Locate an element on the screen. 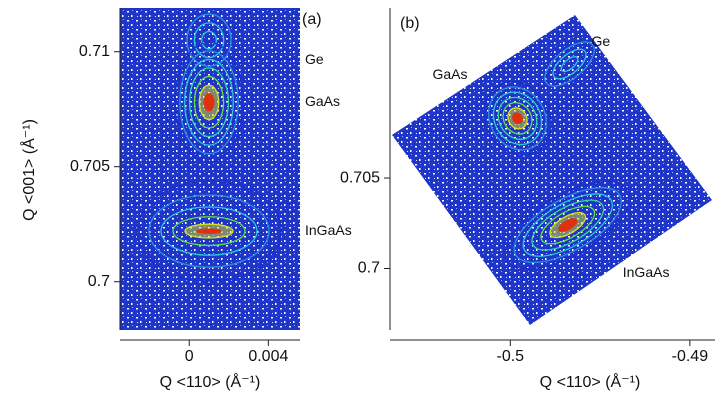  panel-label: (a) is located at coordinates (312, 19).